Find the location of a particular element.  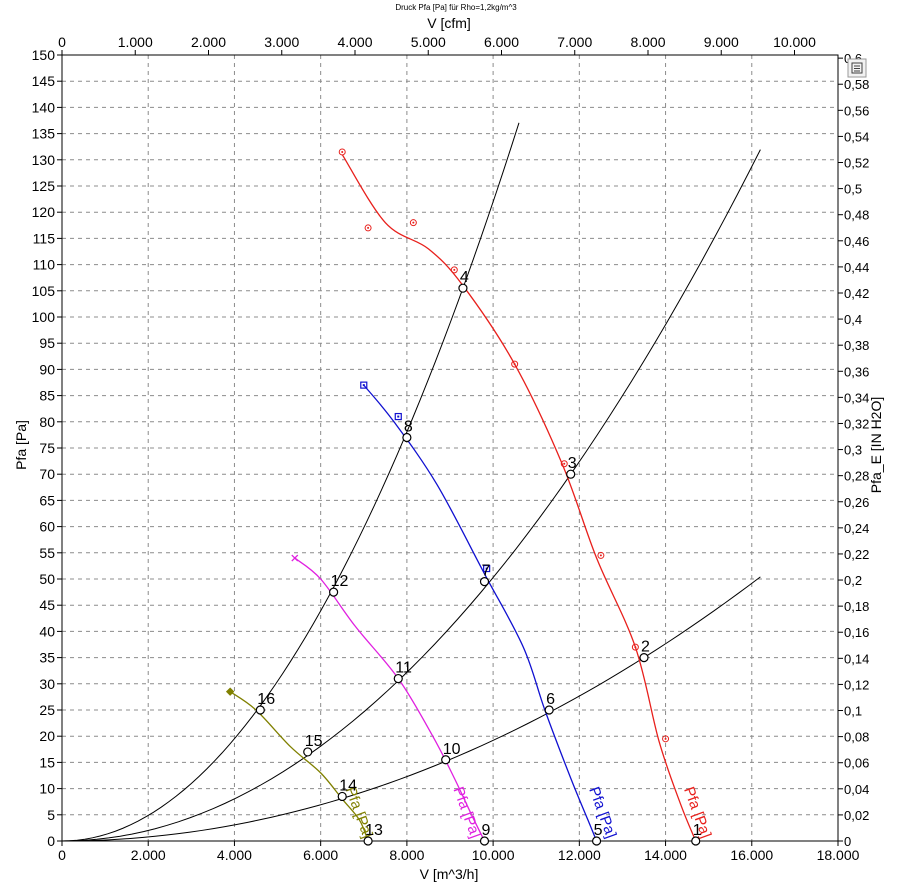

operating-point-label: 10 is located at coordinates (452, 749).